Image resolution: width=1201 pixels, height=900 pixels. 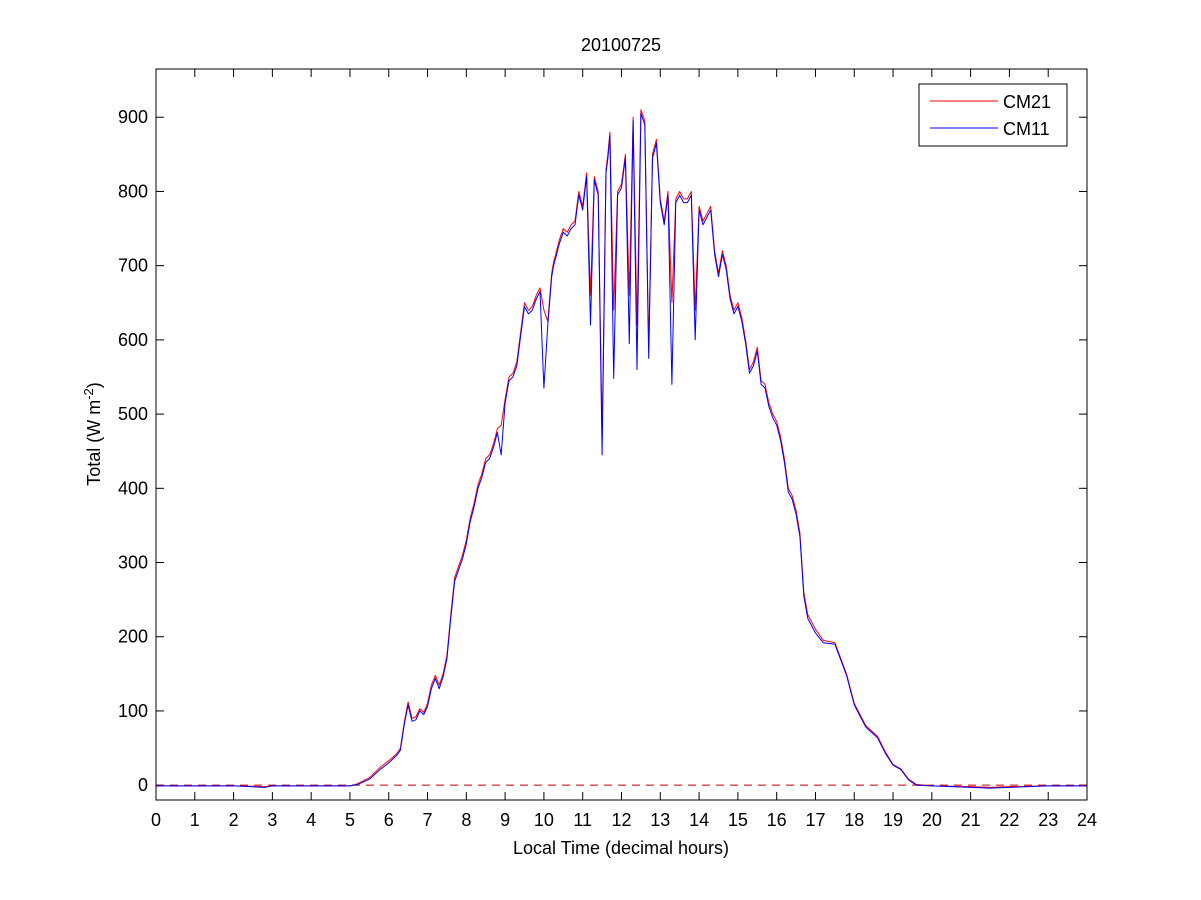 I want to click on y-axis-label: Total (W m-2), so click(x=92, y=434).